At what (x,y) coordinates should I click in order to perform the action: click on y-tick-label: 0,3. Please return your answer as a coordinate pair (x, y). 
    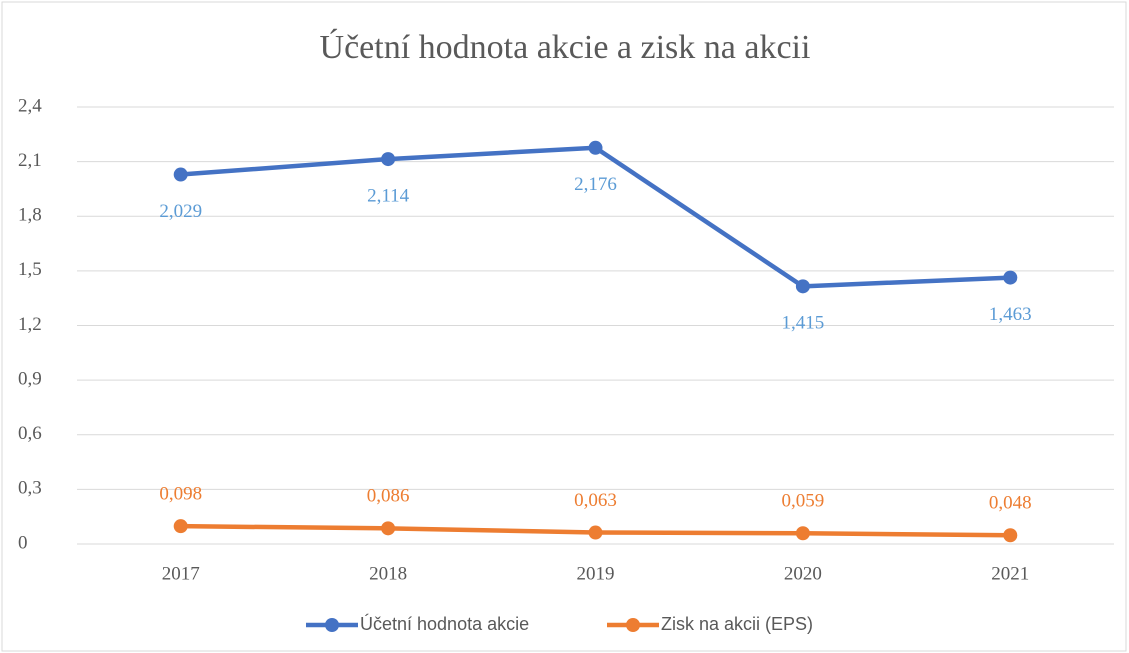
    Looking at the image, I should click on (30, 488).